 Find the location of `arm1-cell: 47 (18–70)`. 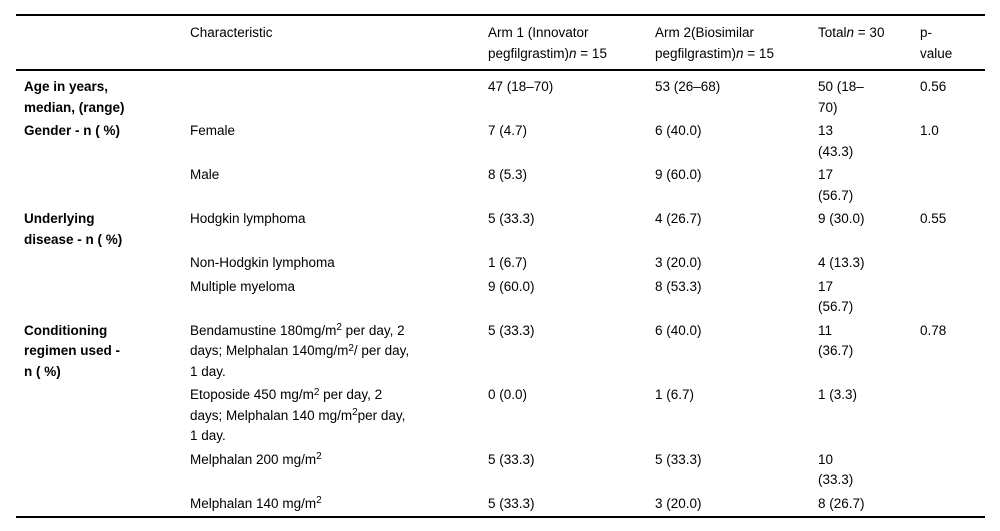

arm1-cell: 47 (18–70) is located at coordinates (521, 86).